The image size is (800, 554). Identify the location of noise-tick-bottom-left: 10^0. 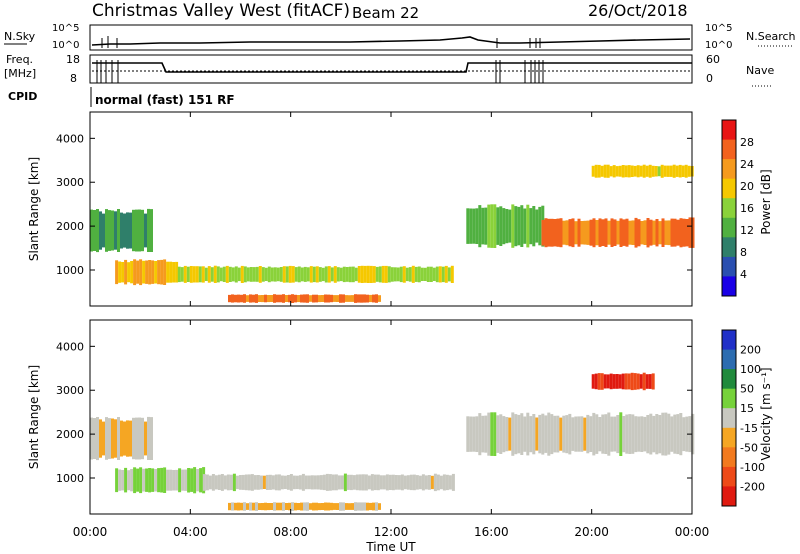
(65, 45).